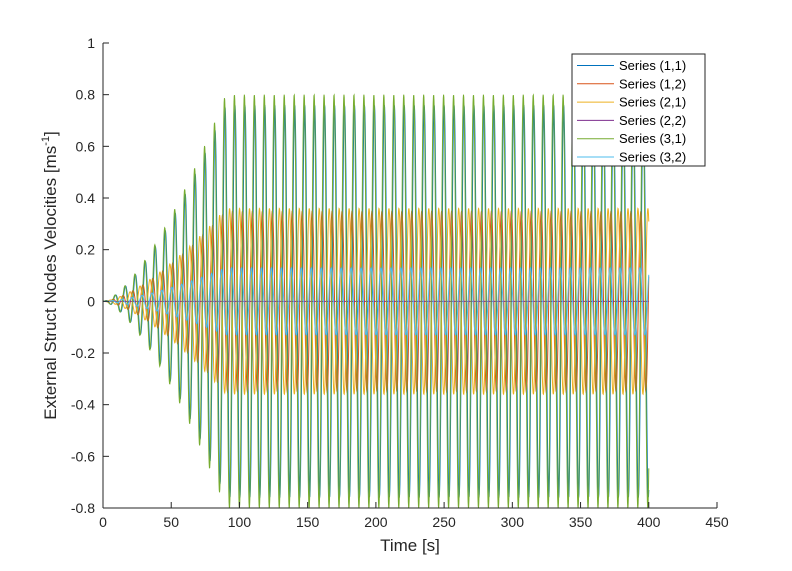 Image resolution: width=792 pixels, height=571 pixels. I want to click on y-axis-label: External Struct Nodes Velocities [ms-1], so click(50, 275).